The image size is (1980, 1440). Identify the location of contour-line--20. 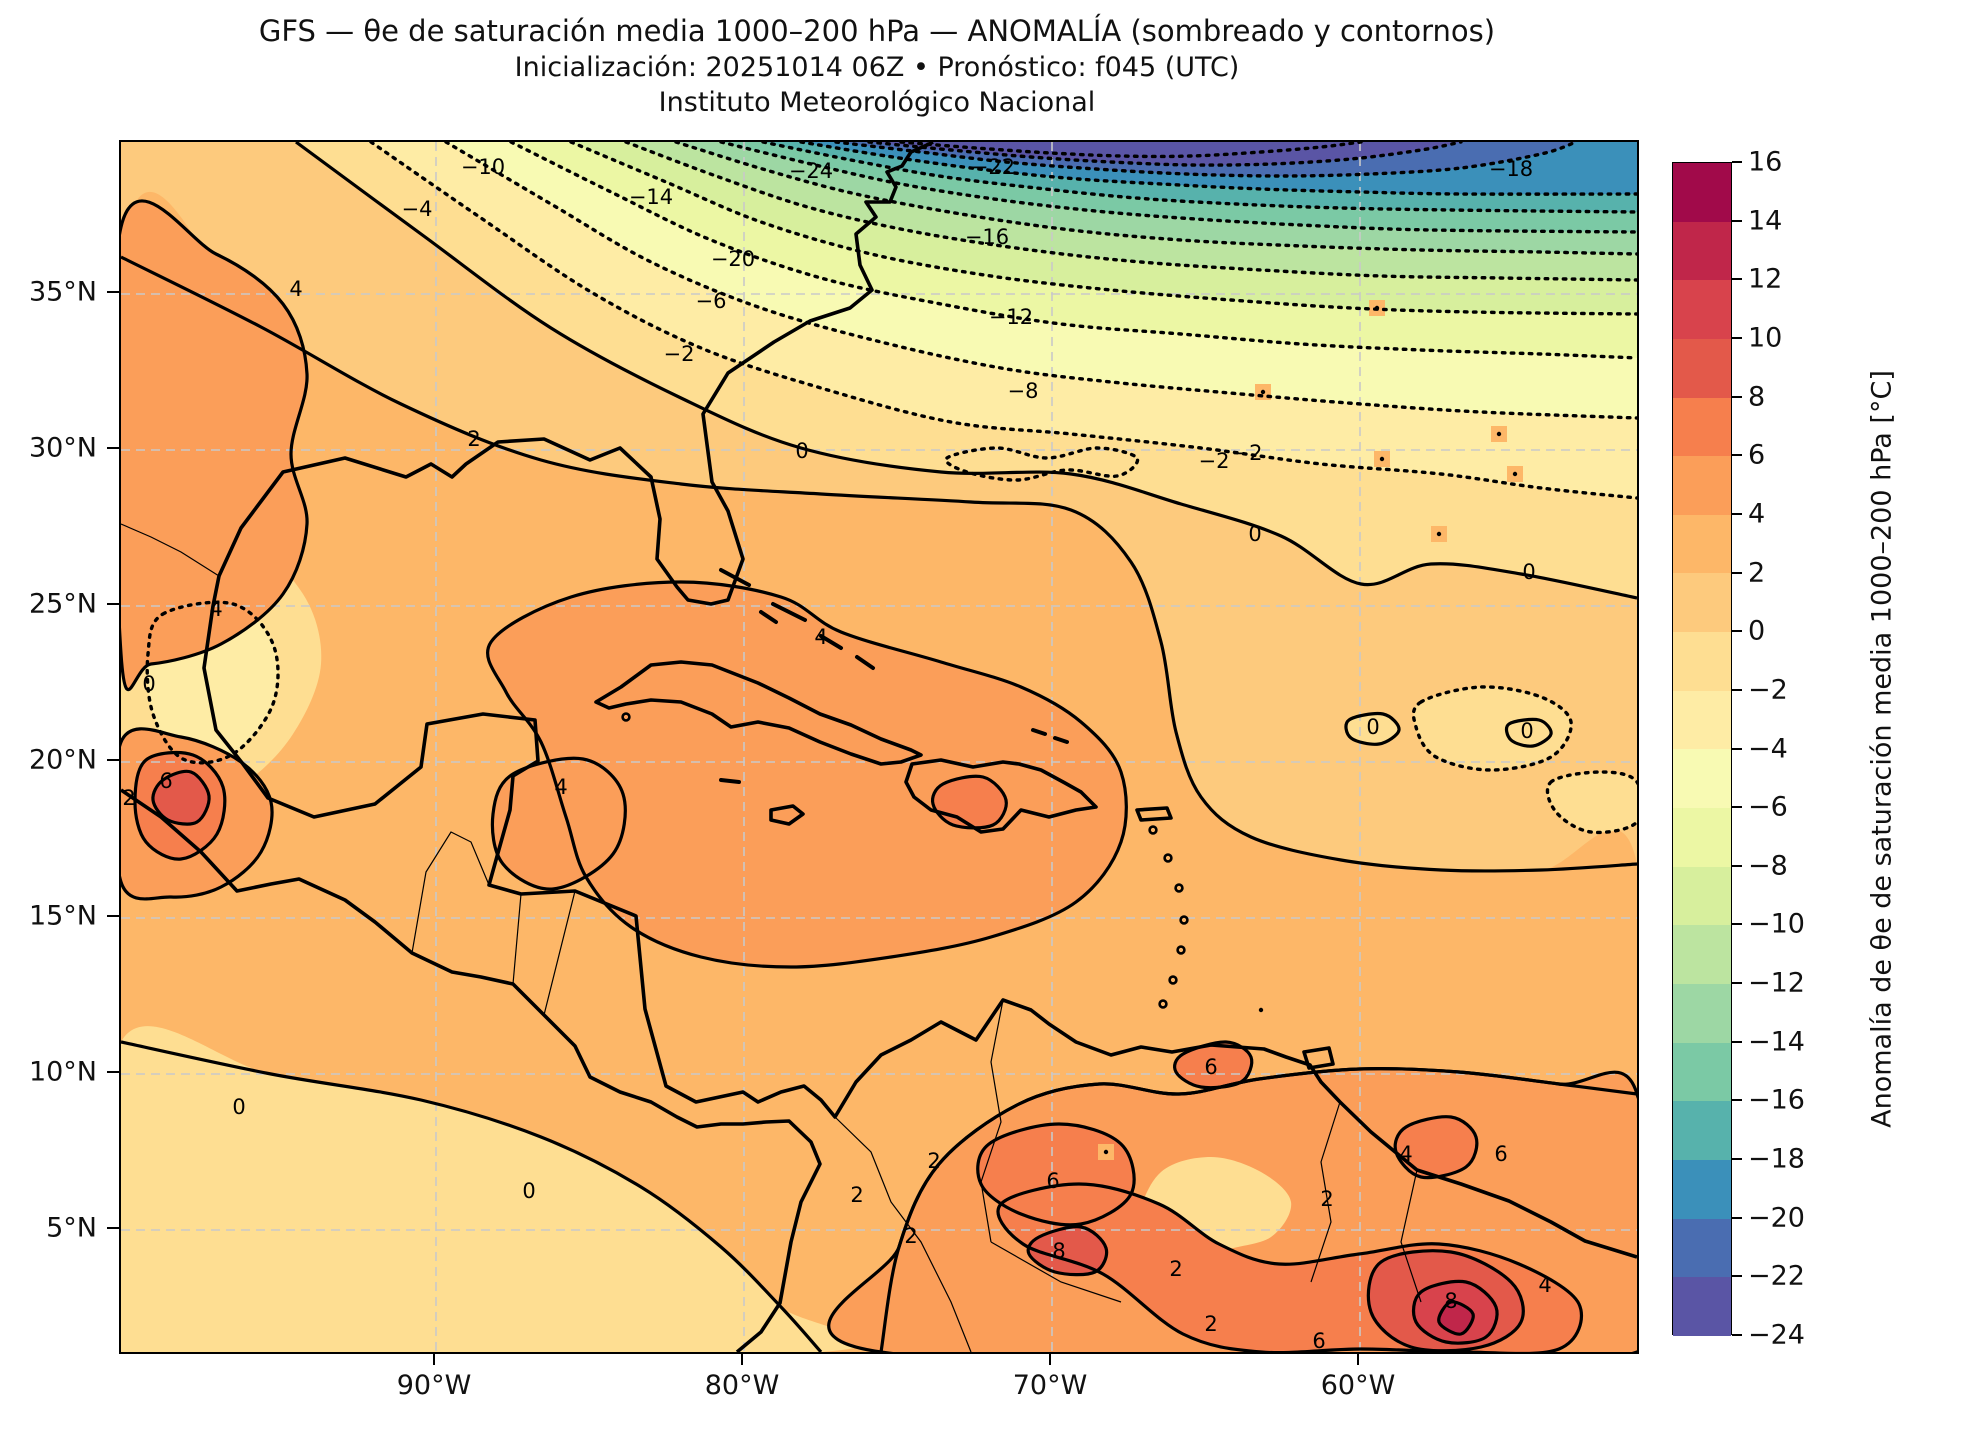
(1206, 160).